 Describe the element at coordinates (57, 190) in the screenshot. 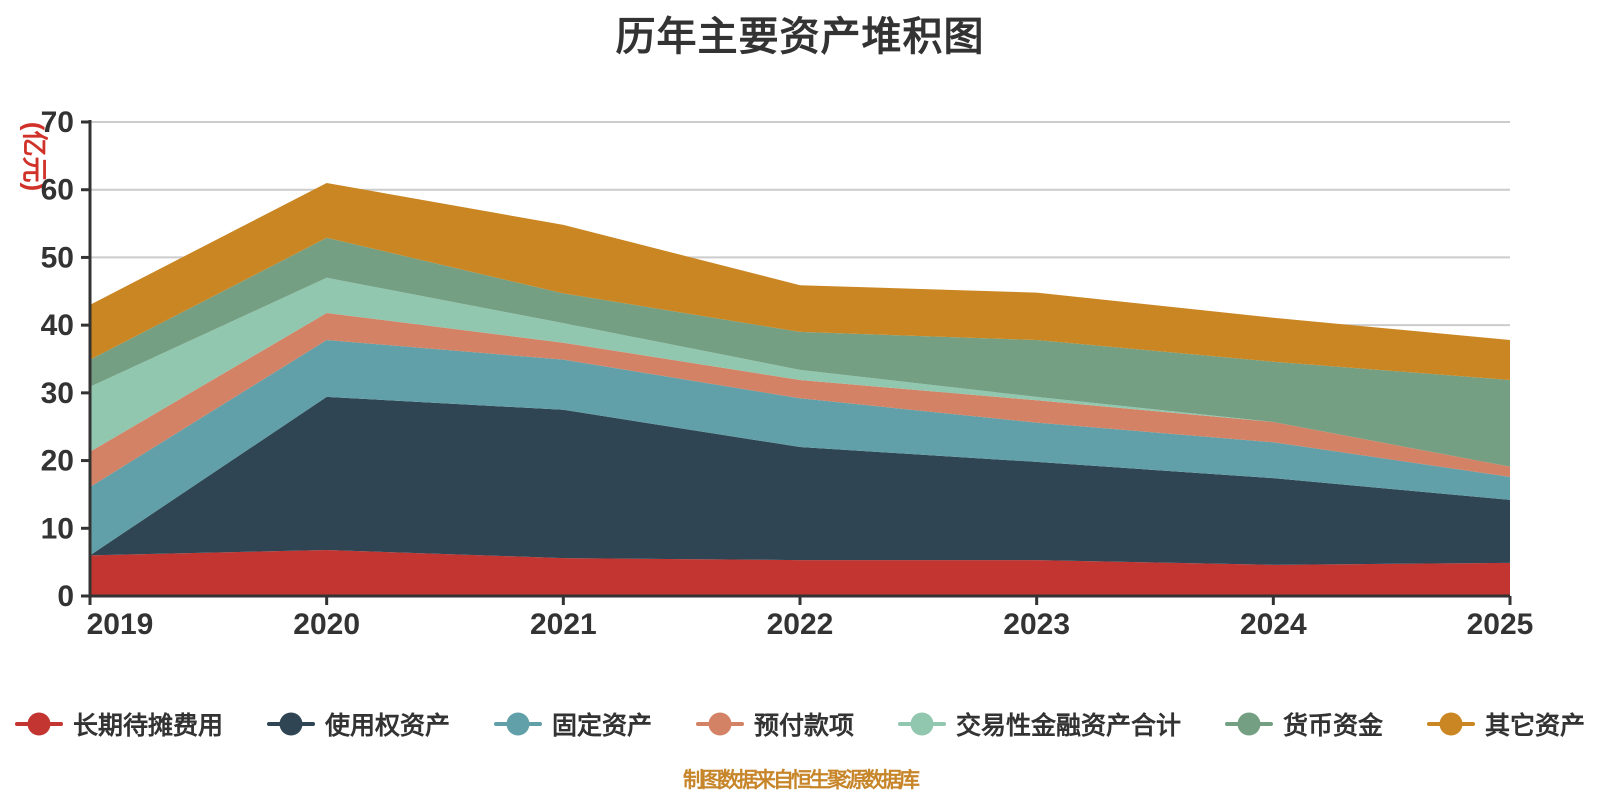

I see `y-tick-label-60: 60` at that location.